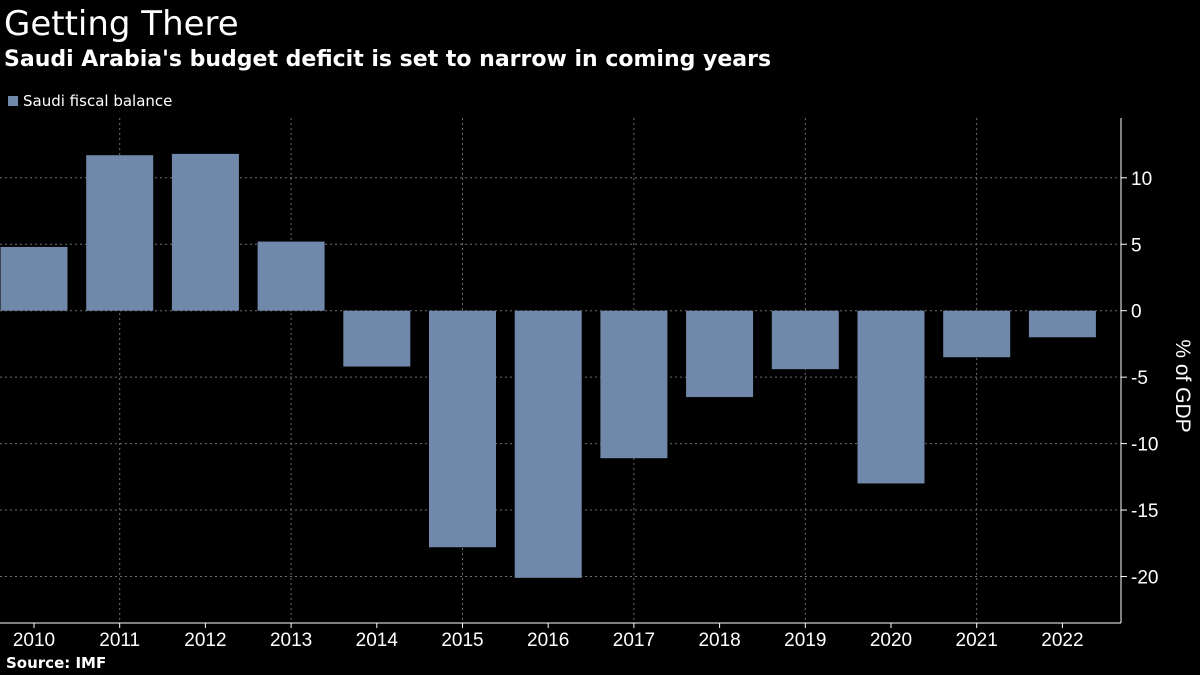 This screenshot has width=1200, height=675. I want to click on y-tick-label: 0, so click(1136, 312).